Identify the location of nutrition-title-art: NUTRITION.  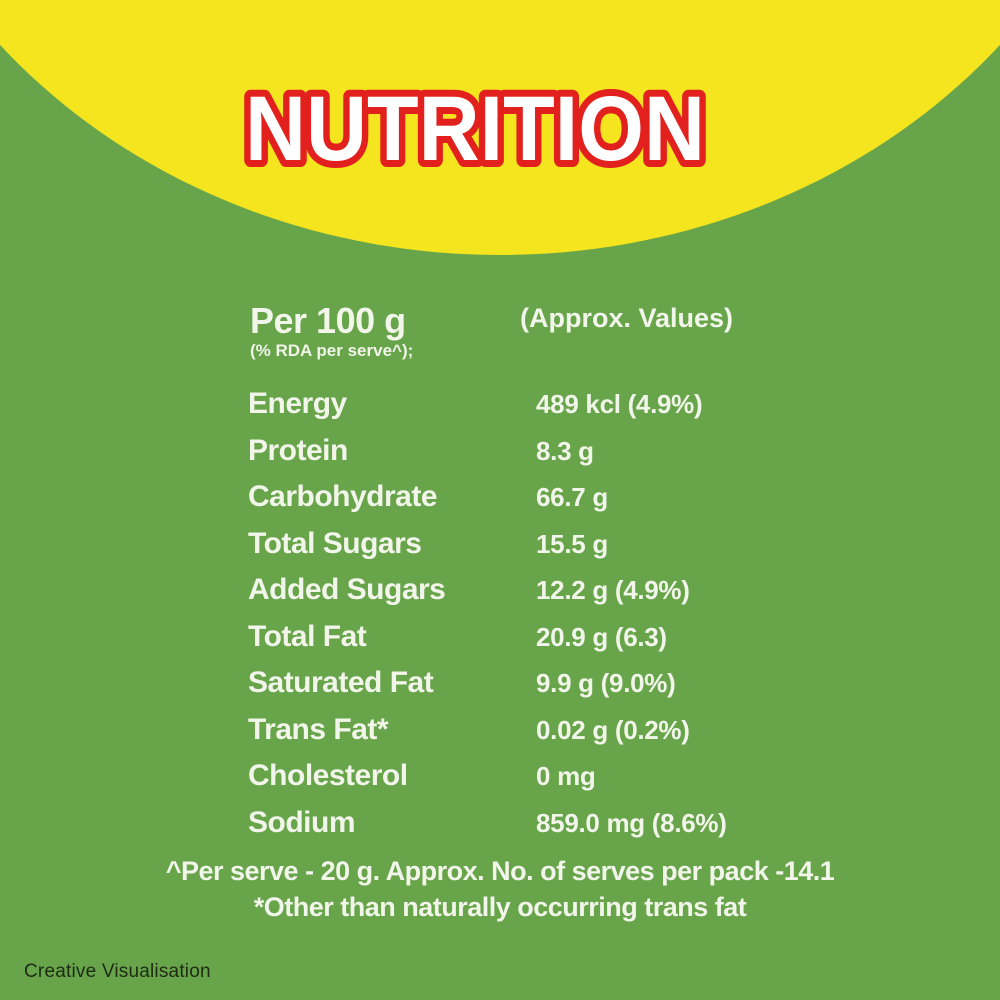
(475, 129).